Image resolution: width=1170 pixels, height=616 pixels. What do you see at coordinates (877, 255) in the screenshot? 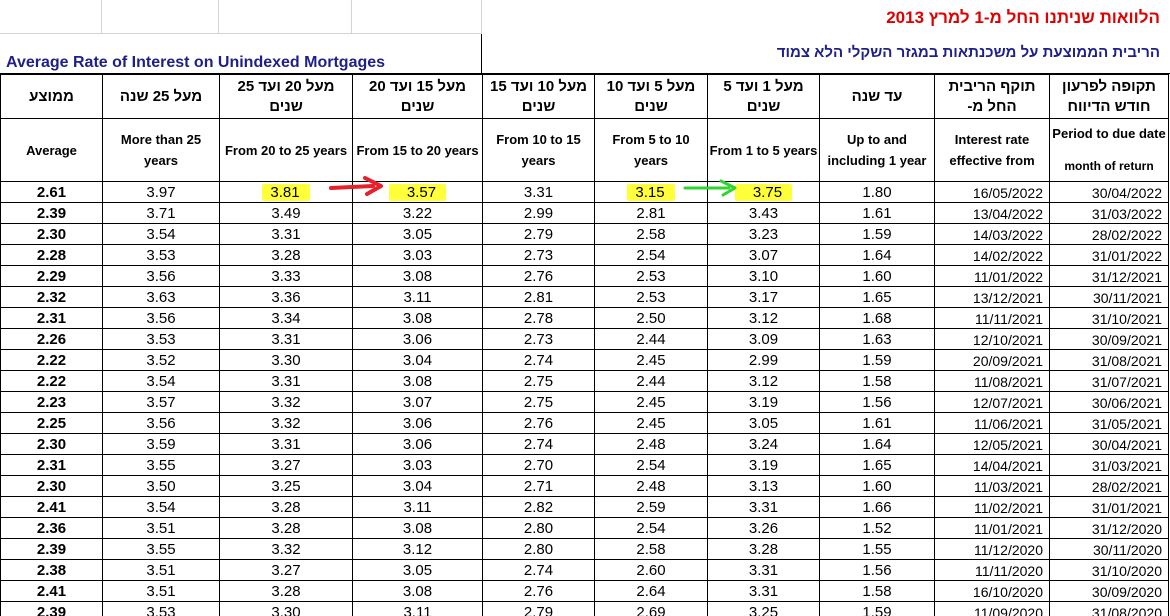
I see `table-cell: 1.64` at bounding box center [877, 255].